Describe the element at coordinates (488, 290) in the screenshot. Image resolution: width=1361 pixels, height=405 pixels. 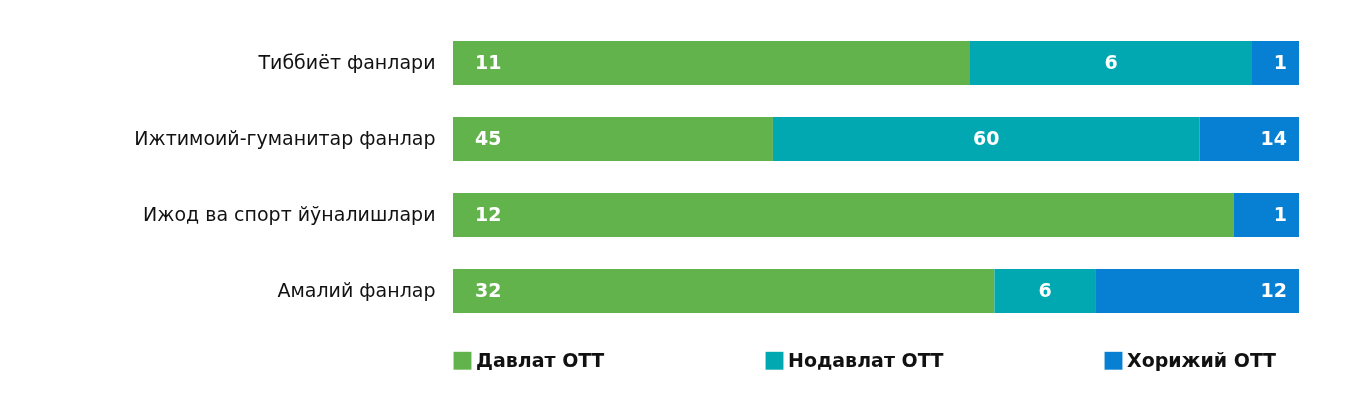
I see `data-label: 32` at that location.